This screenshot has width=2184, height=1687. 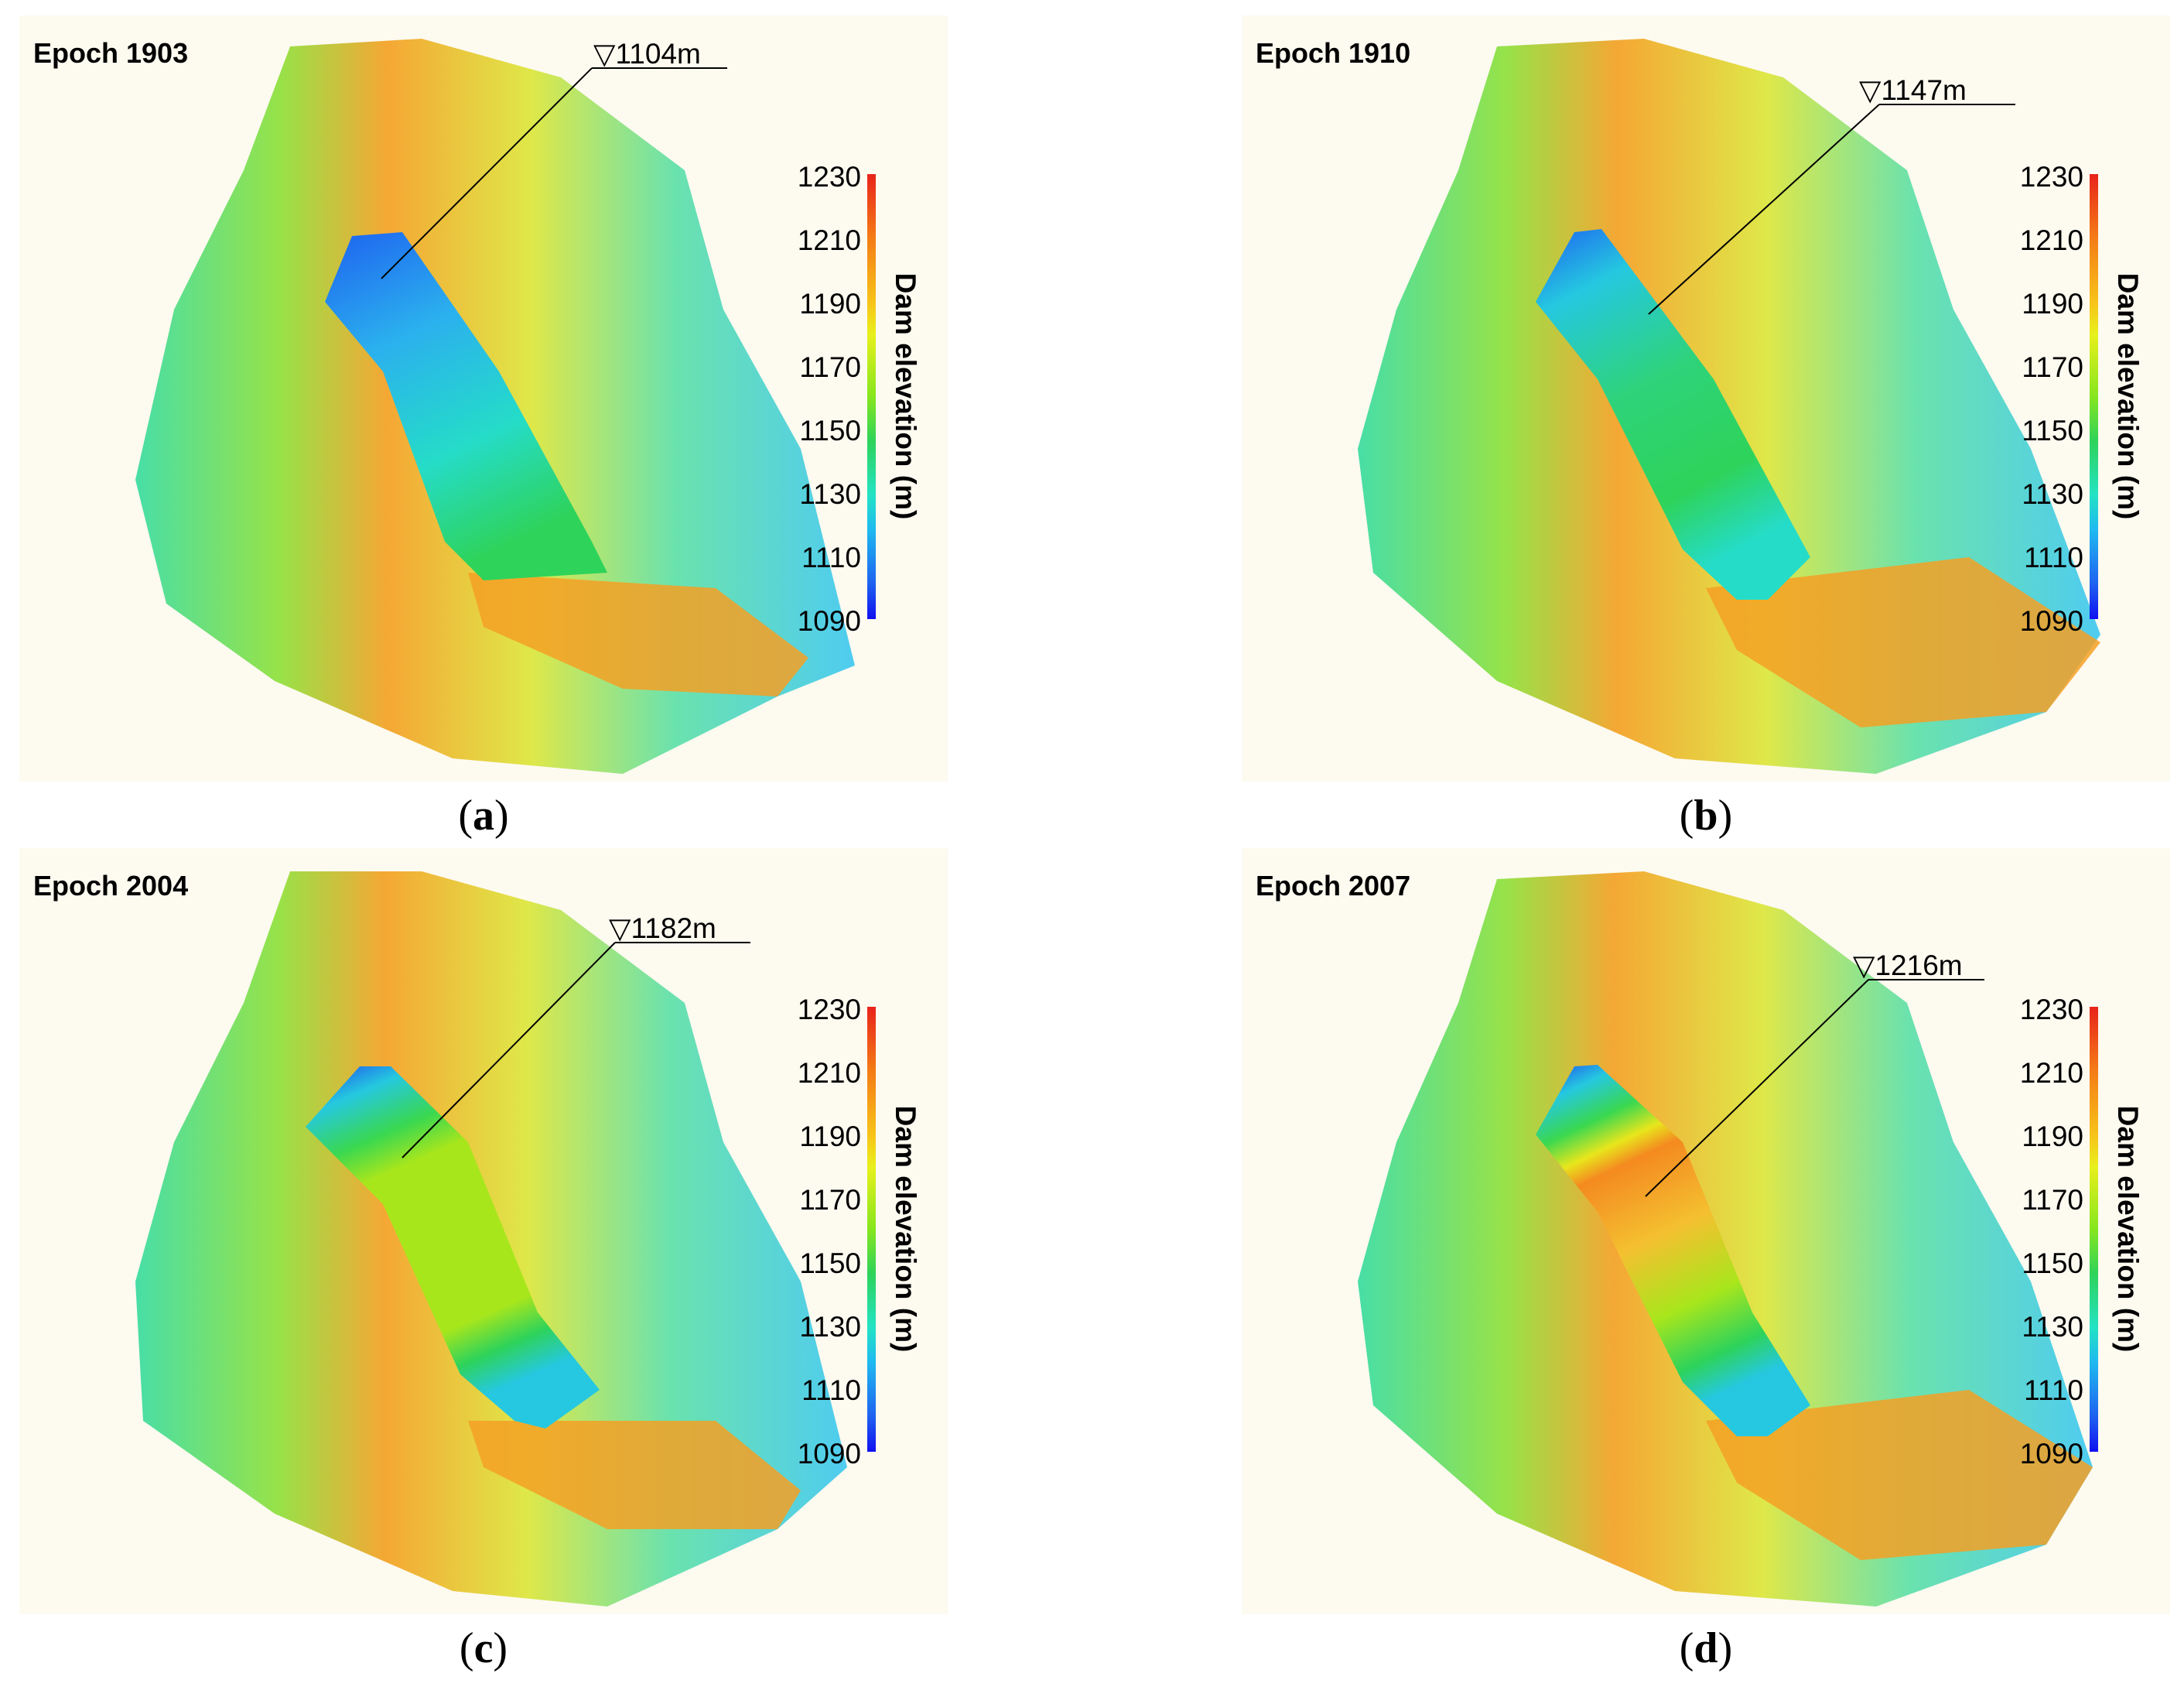 I want to click on caption-letter: c, so click(x=484, y=1648).